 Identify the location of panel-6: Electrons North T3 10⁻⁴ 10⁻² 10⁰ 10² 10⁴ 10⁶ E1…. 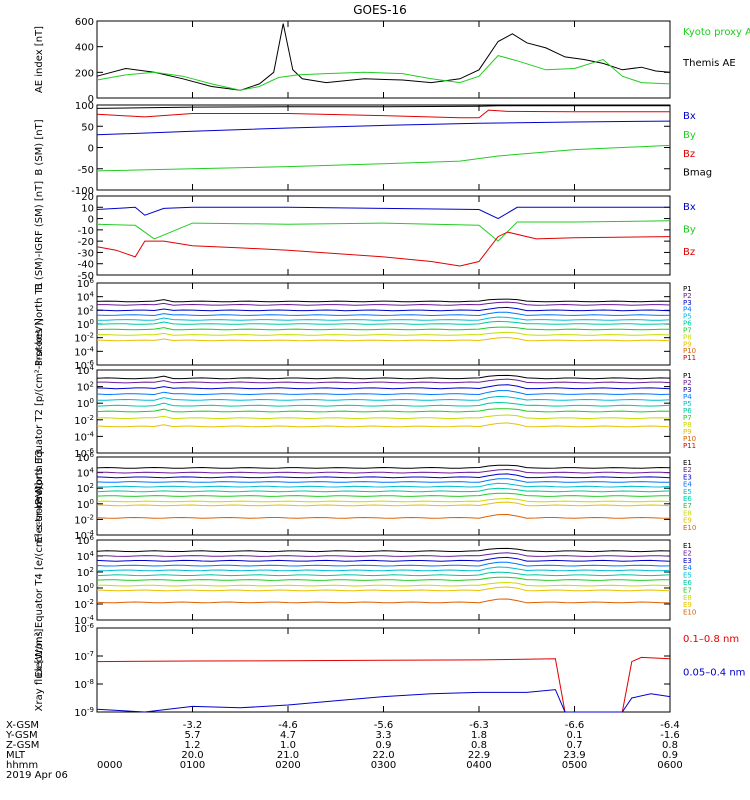
(365, 495).